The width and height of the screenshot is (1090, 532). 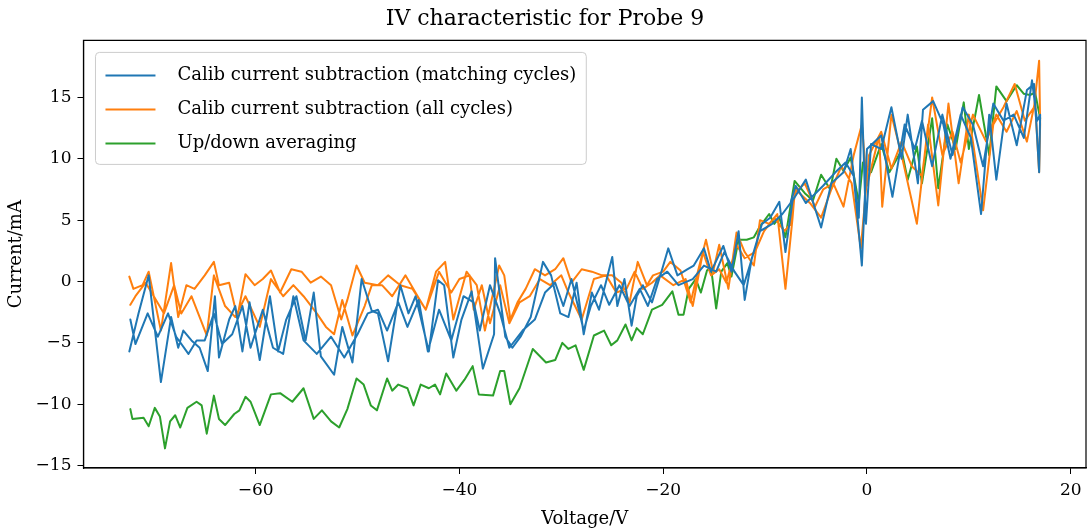 What do you see at coordinates (15, 254) in the screenshot?
I see `y-axis-title: Current/mA` at bounding box center [15, 254].